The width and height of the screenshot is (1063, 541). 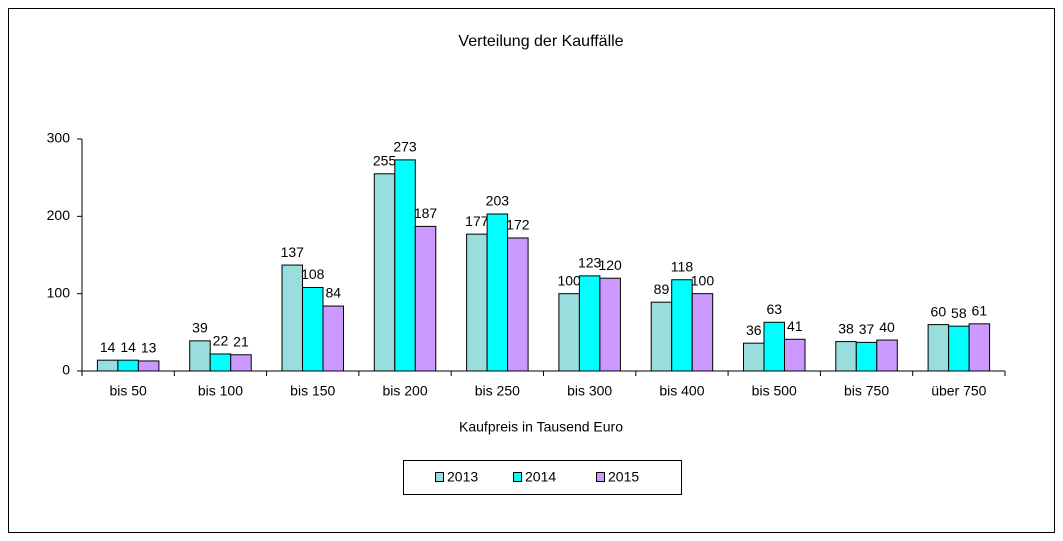 What do you see at coordinates (128, 391) in the screenshot?
I see `x-tick-label: bis 50` at bounding box center [128, 391].